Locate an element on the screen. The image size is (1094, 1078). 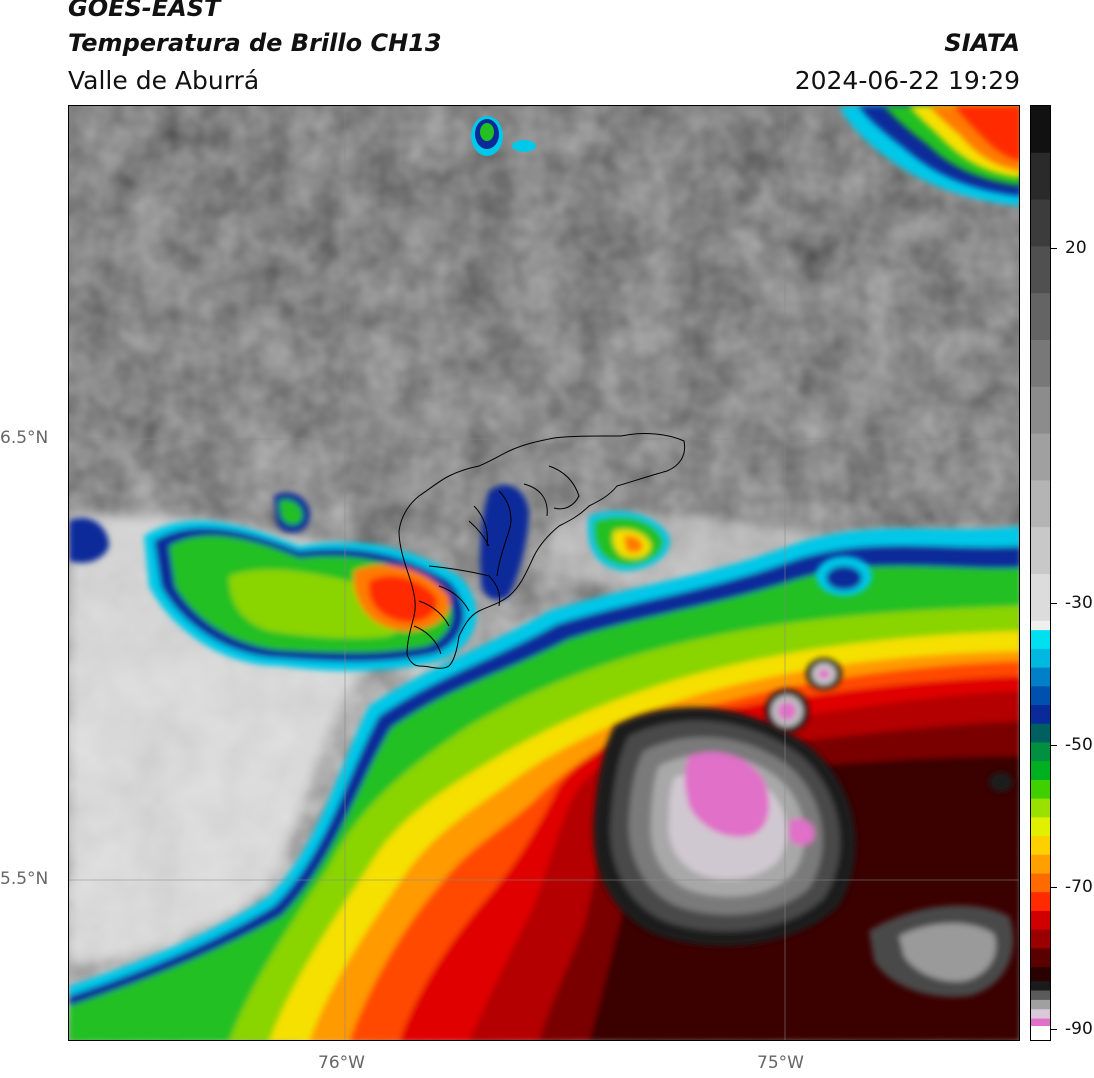
boundary-medellin is located at coordinates (464, 586).